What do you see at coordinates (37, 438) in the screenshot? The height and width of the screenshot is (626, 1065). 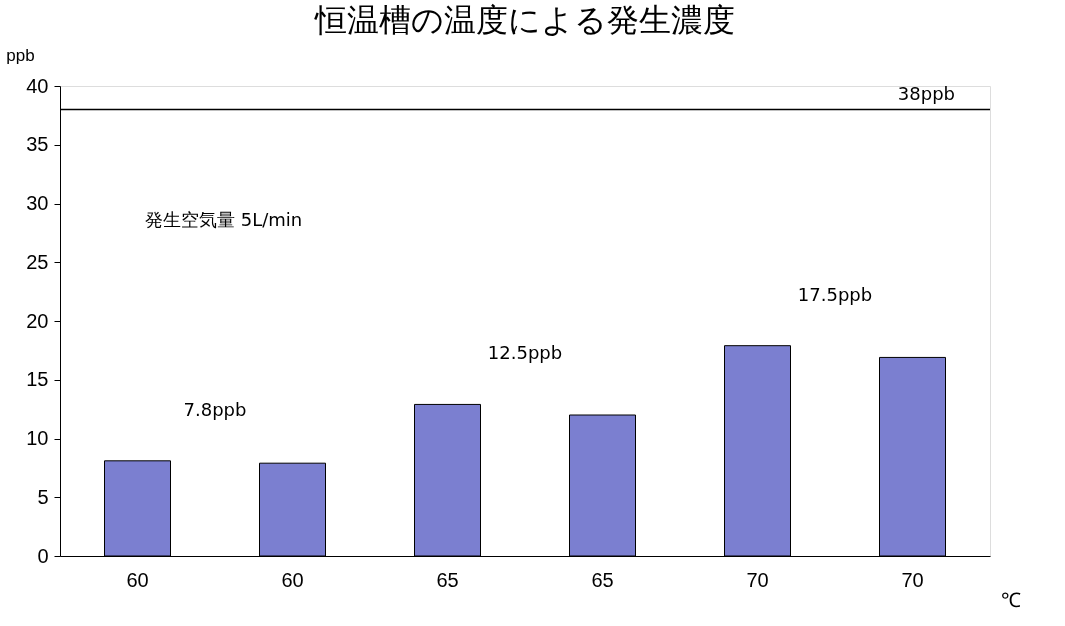 I see `y-tick-label: 10` at bounding box center [37, 438].